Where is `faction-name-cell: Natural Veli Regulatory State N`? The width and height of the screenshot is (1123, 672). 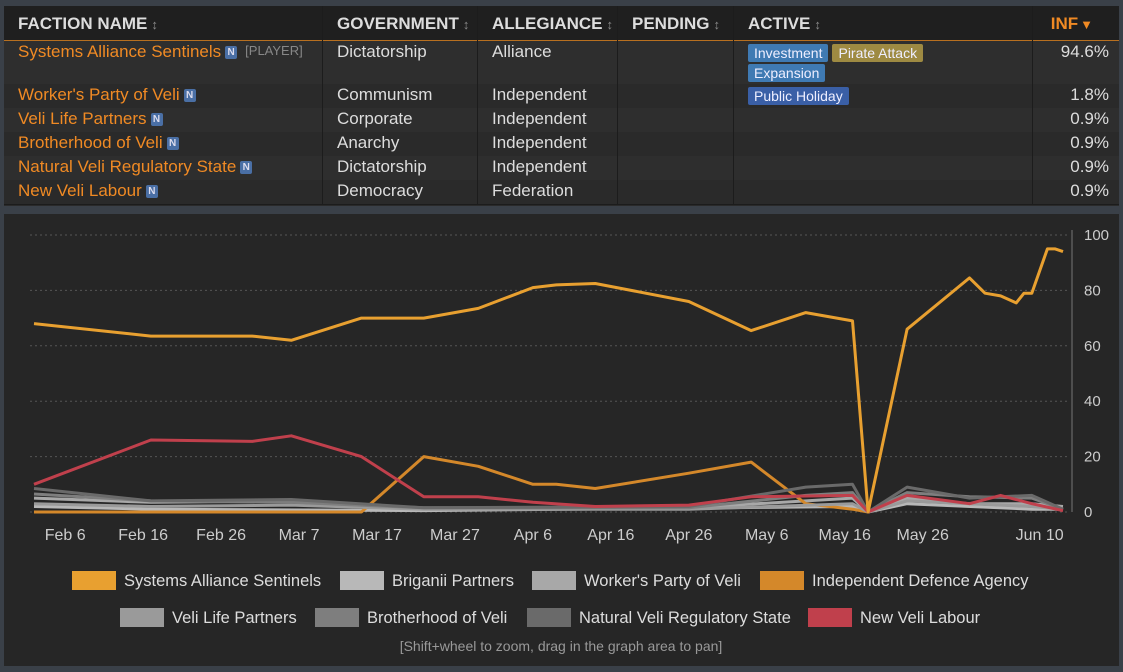 faction-name-cell: Natural Veli Regulatory State N is located at coordinates (135, 167).